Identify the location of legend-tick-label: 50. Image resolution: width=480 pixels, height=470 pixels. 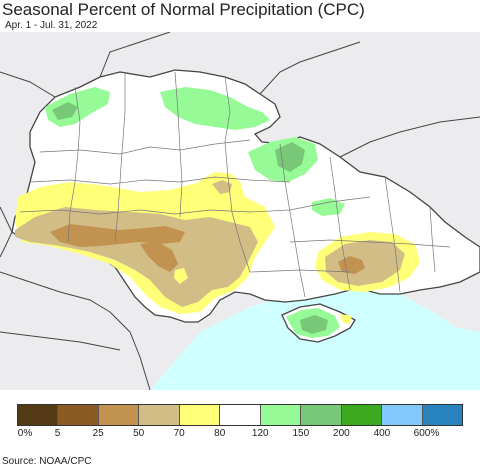
(139, 433).